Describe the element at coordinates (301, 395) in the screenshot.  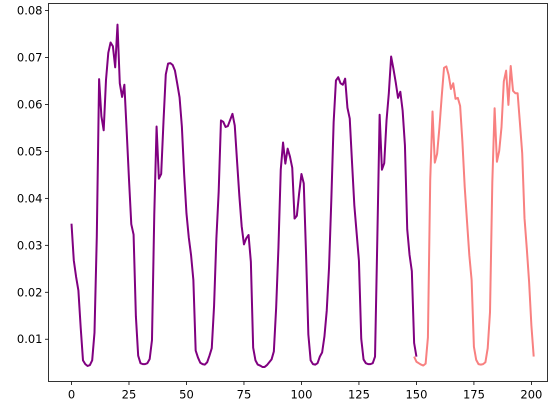
I see `x-tick-label: 100` at that location.